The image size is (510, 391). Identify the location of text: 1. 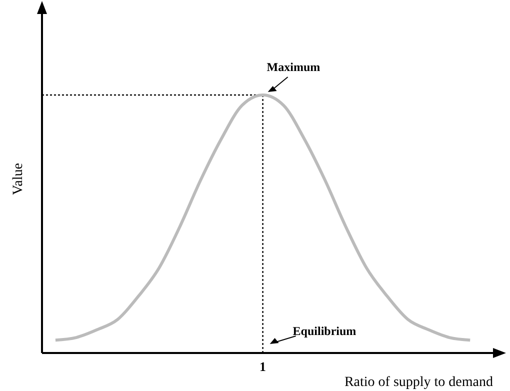
(263, 366).